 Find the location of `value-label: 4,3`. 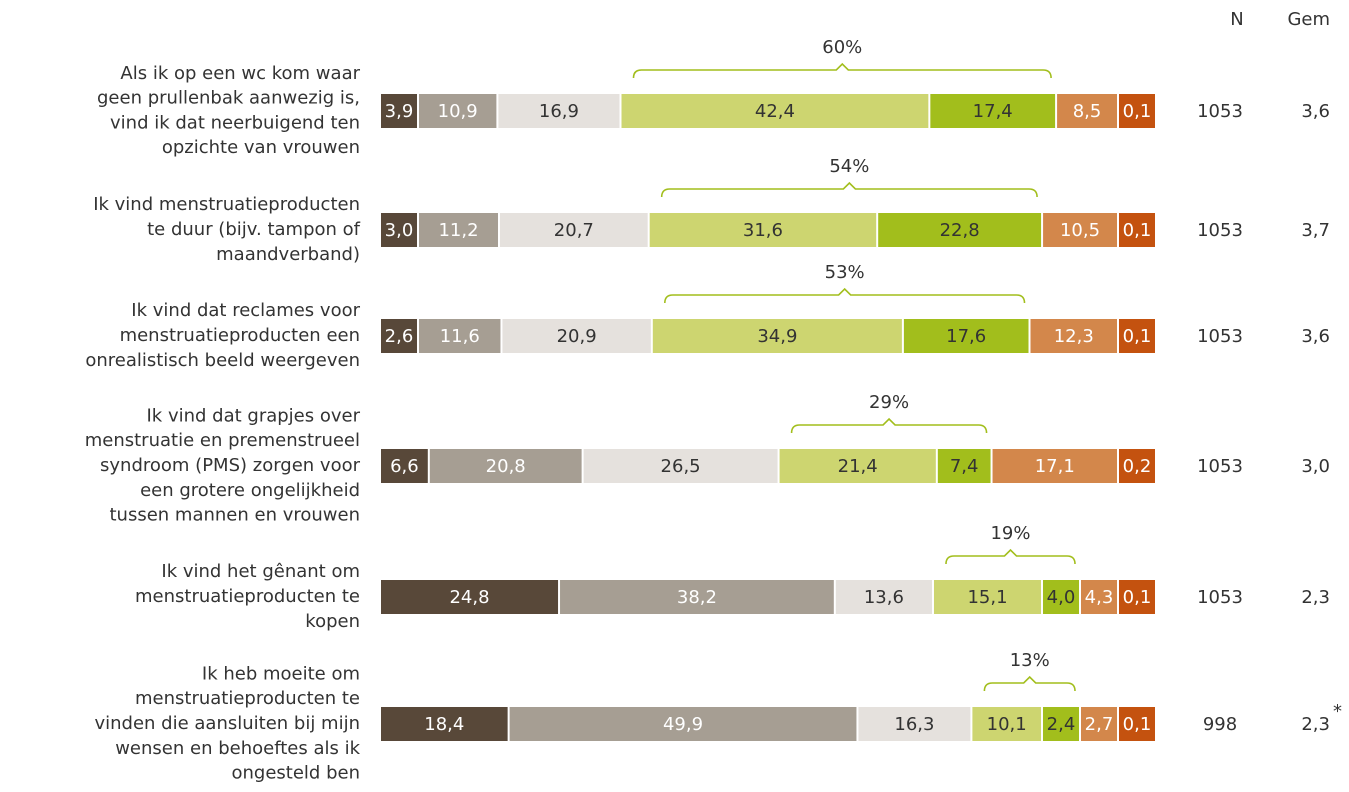

value-label: 4,3 is located at coordinates (1099, 597).